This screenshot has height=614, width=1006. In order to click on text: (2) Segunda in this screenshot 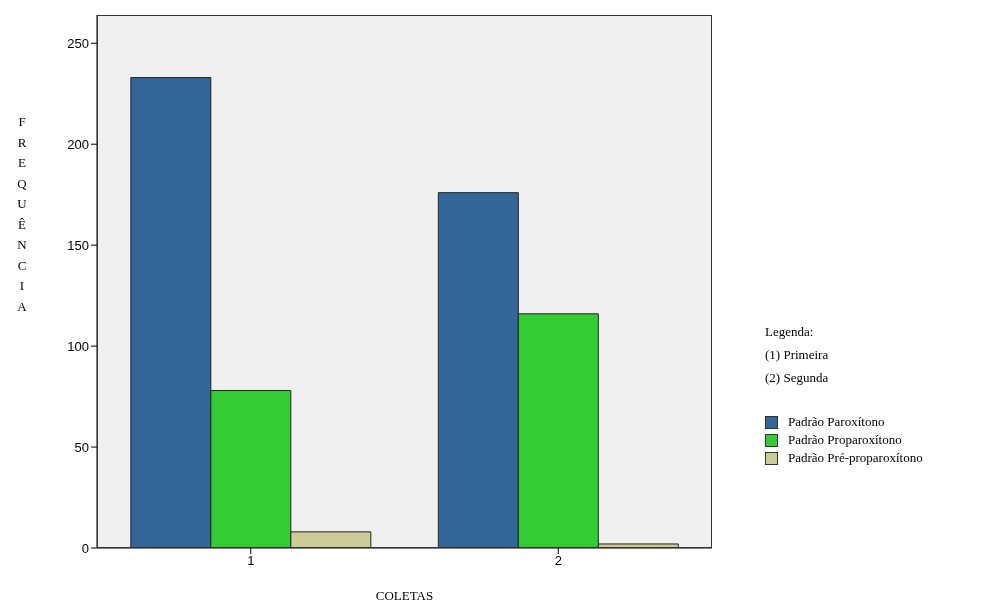, I will do `click(797, 378)`.